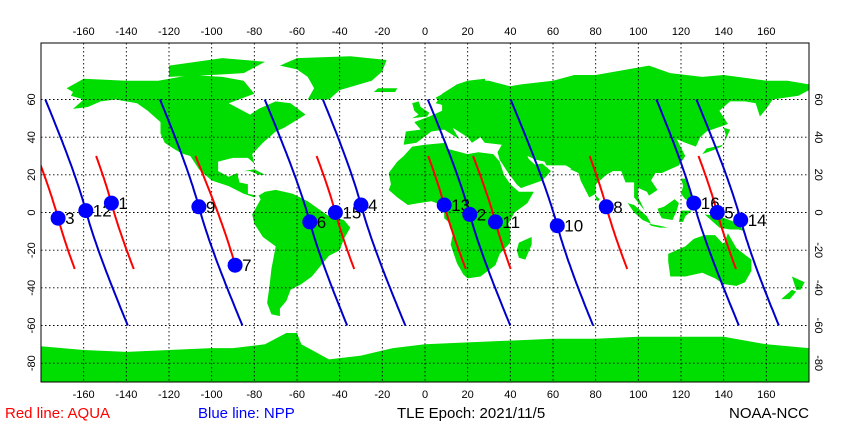 The height and width of the screenshot is (425, 850). I want to click on lat-tick-label-right: 60, so click(818, 99).